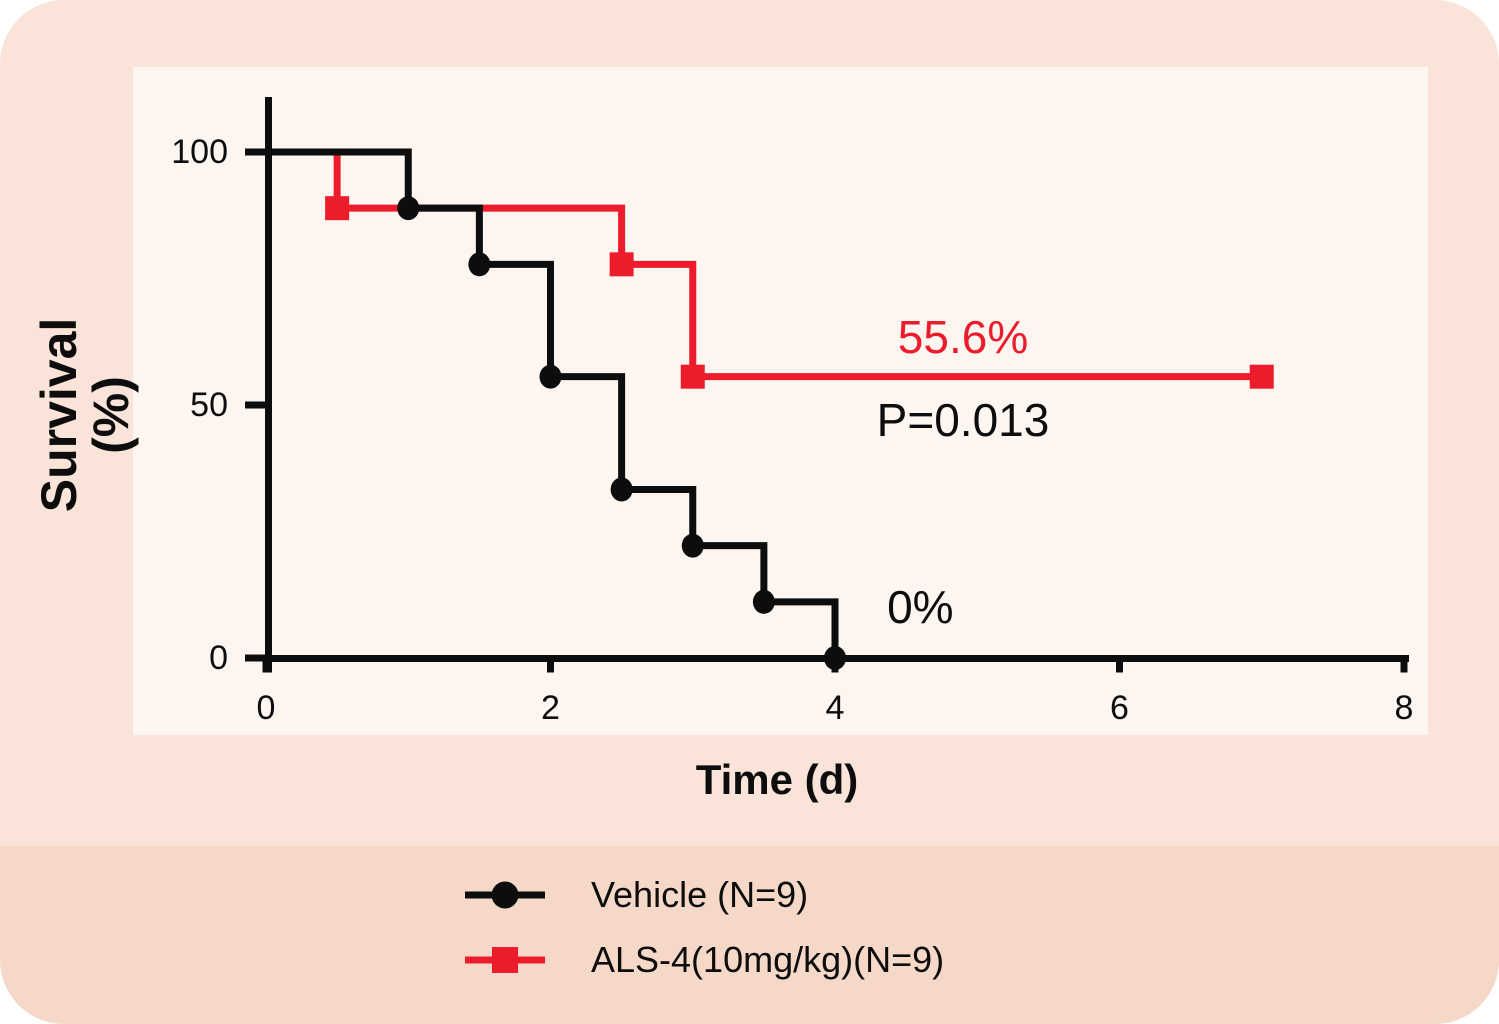 This screenshot has width=1499, height=1024. What do you see at coordinates (704, 927) in the screenshot?
I see `legend: Vehicle (N=9) ALS-4(10mg/kg)(N=9)` at bounding box center [704, 927].